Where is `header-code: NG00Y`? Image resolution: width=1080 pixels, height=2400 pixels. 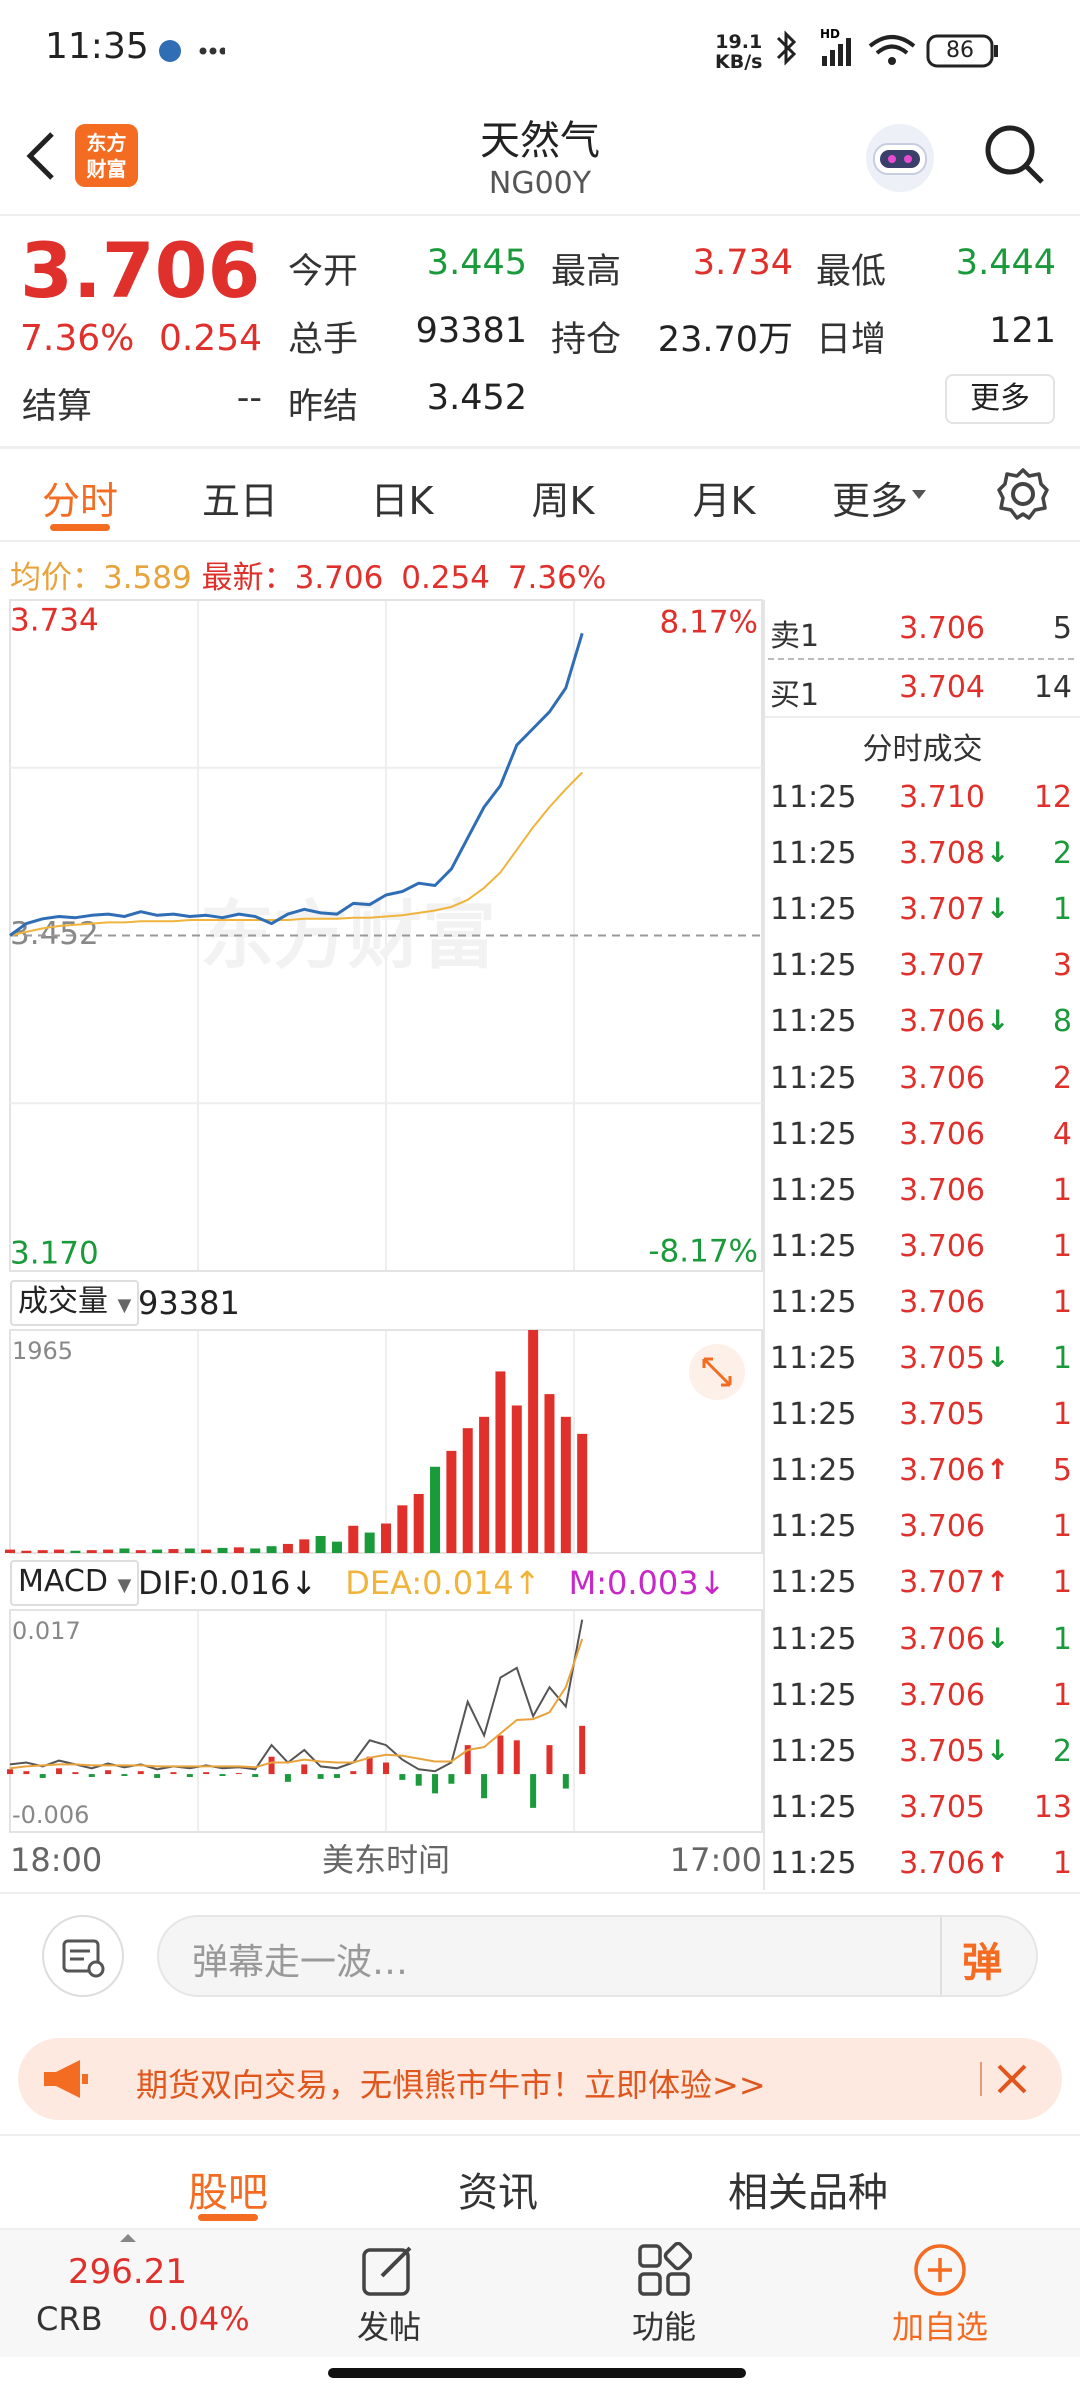
header-code: NG00Y is located at coordinates (540, 183).